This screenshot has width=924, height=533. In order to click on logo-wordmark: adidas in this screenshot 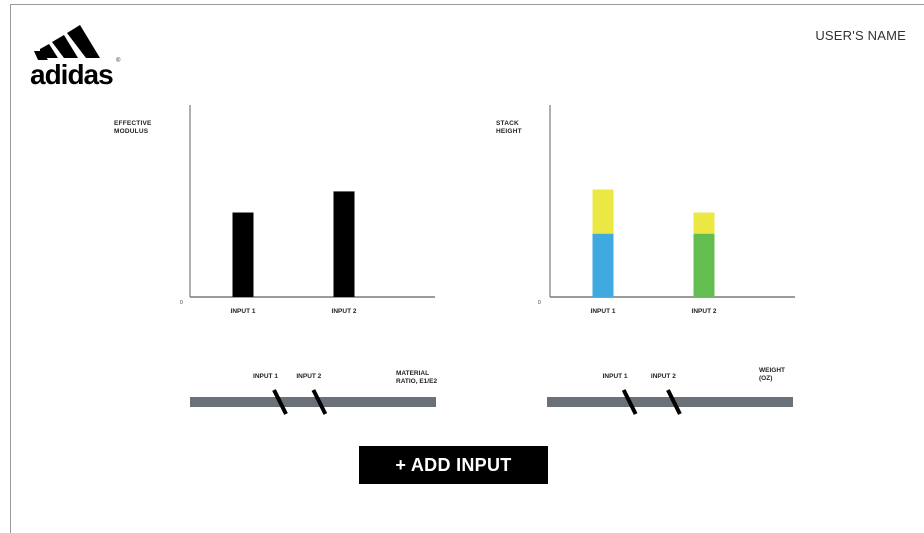, I will do `click(72, 74)`.